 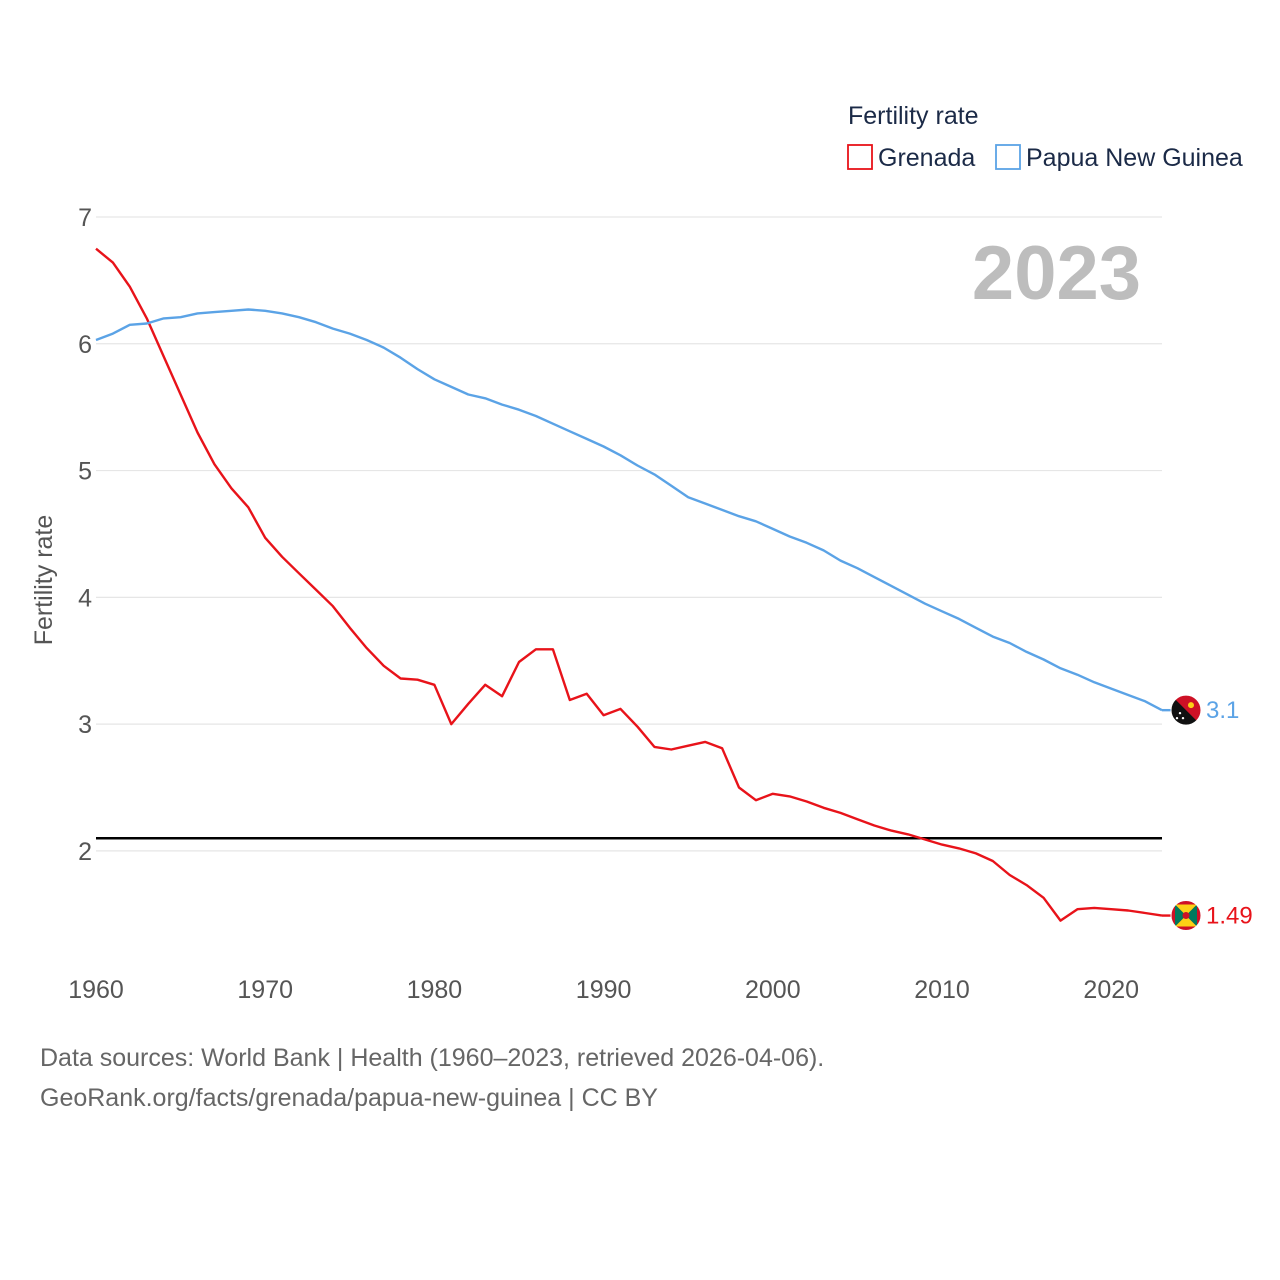 What do you see at coordinates (926, 158) in the screenshot?
I see `legend-label-grenada: Grenada` at bounding box center [926, 158].